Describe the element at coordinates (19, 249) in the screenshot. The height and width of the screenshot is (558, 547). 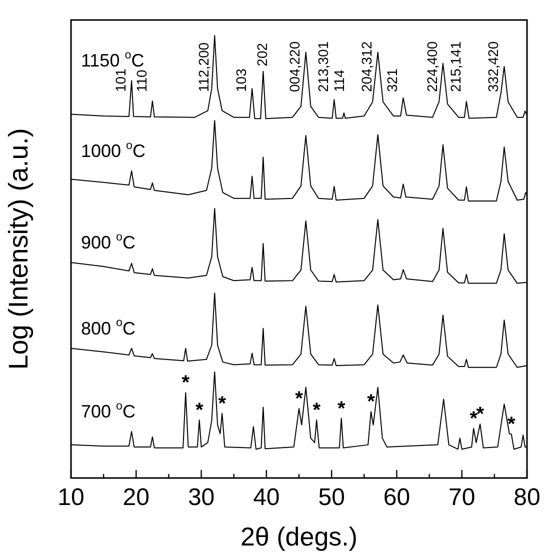
I see `y-axis-title: Log (Intensity) (a.u.)` at that location.